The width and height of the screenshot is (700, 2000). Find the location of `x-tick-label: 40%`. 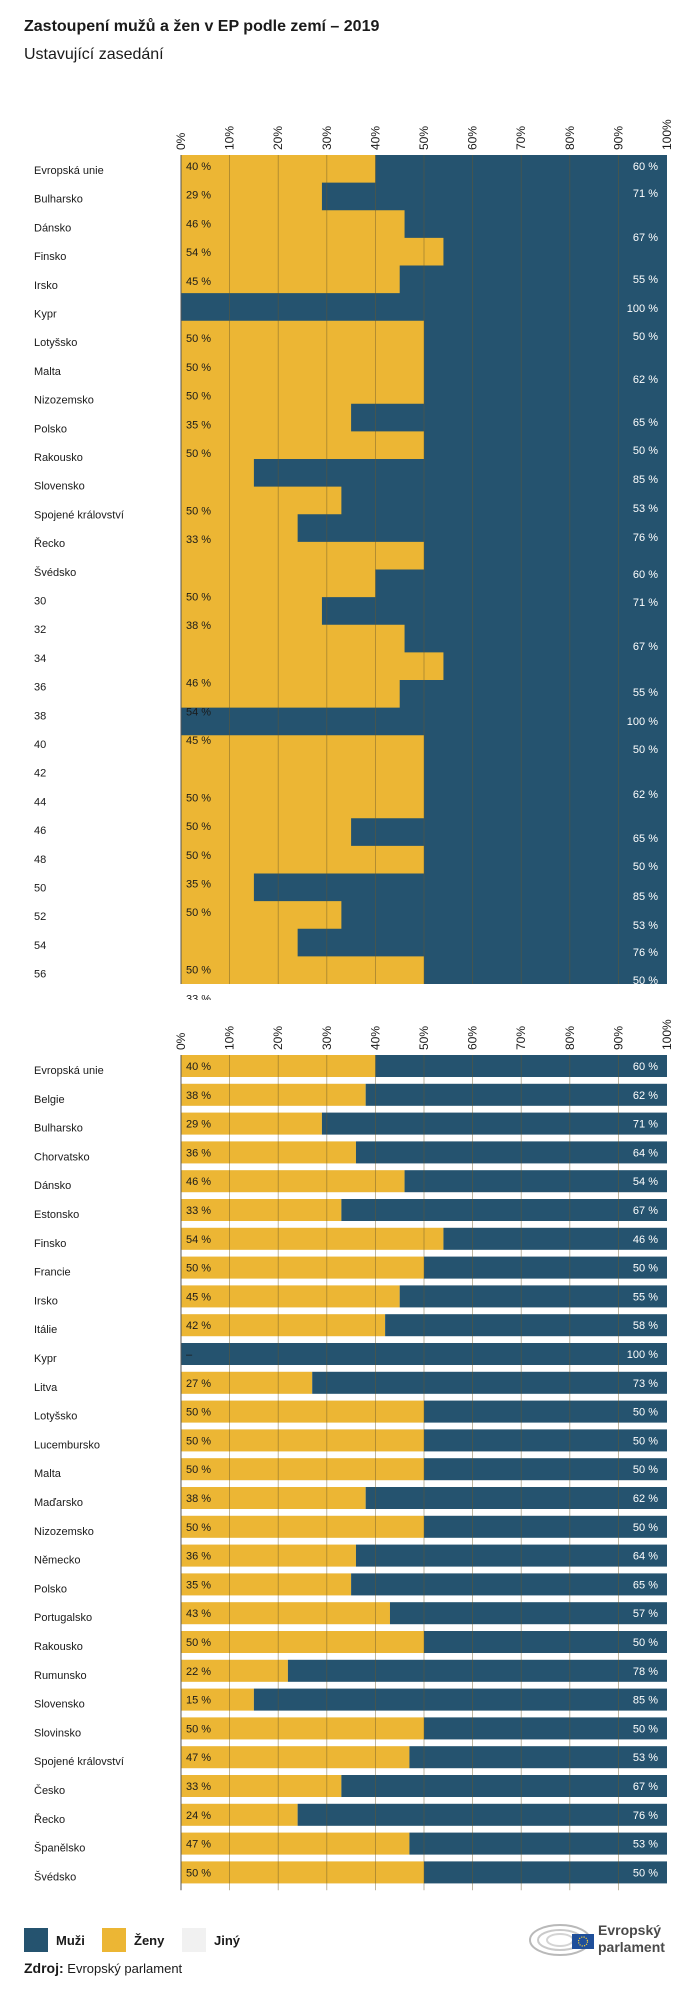

x-tick-label: 40% is located at coordinates (375, 138).